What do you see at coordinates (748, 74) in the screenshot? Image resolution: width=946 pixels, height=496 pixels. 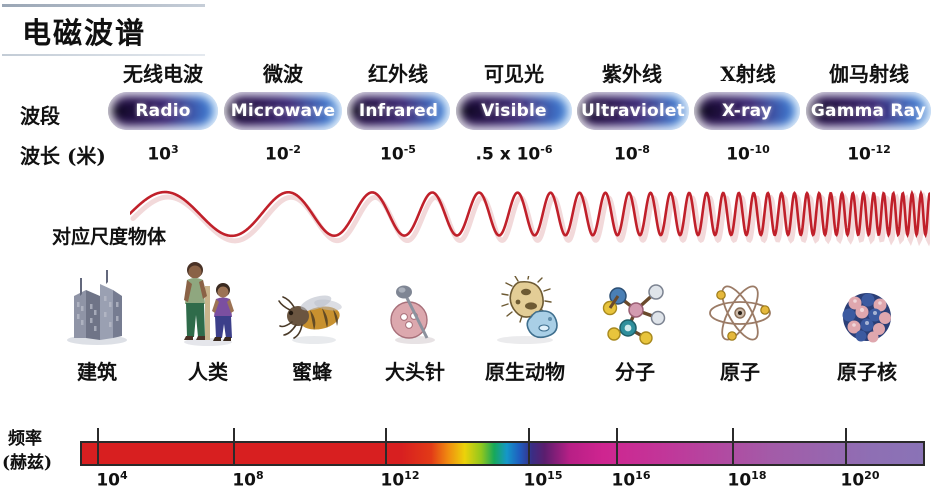 I see `band-header-x-ray: X射线` at bounding box center [748, 74].